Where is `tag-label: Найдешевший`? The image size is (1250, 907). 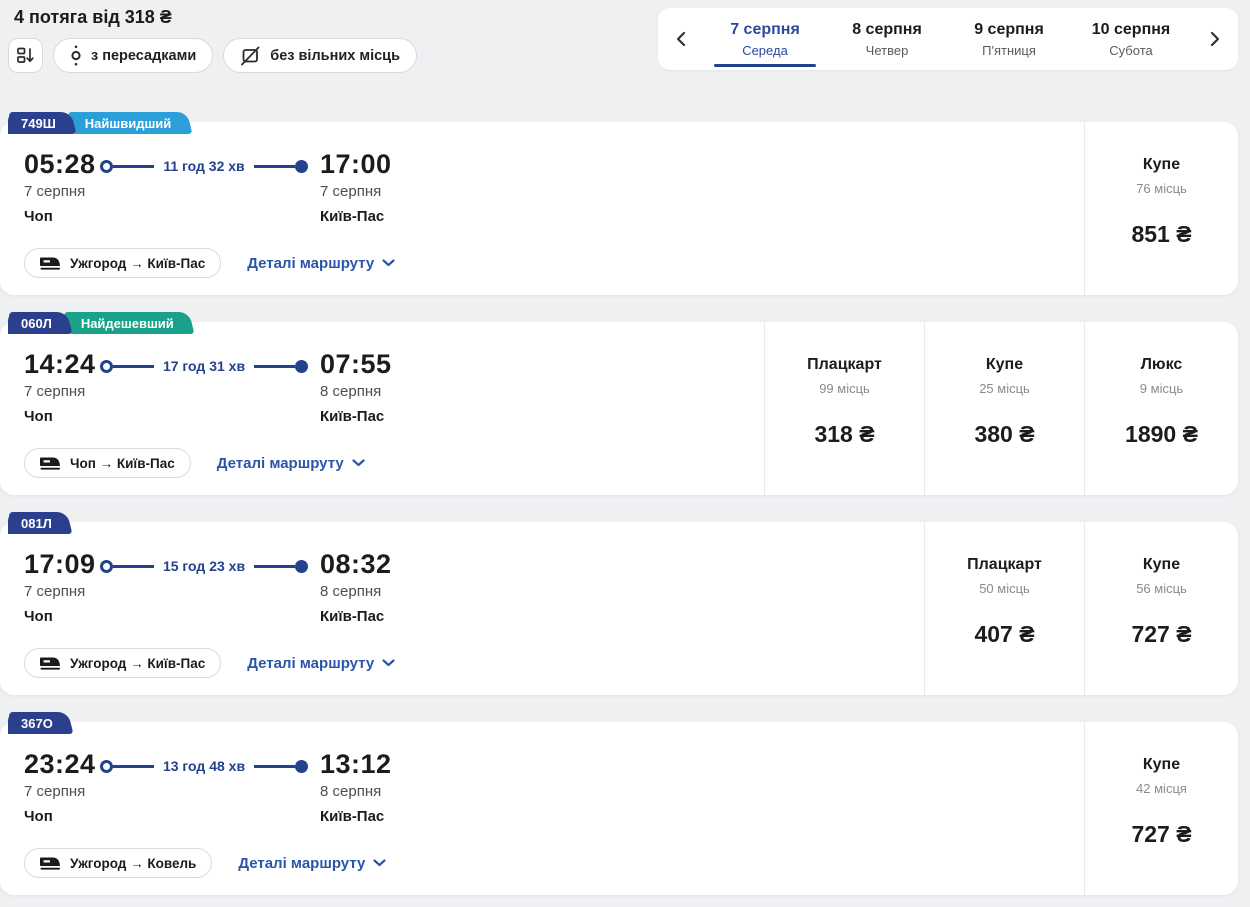
tag-label: Найдешевший is located at coordinates (127, 323).